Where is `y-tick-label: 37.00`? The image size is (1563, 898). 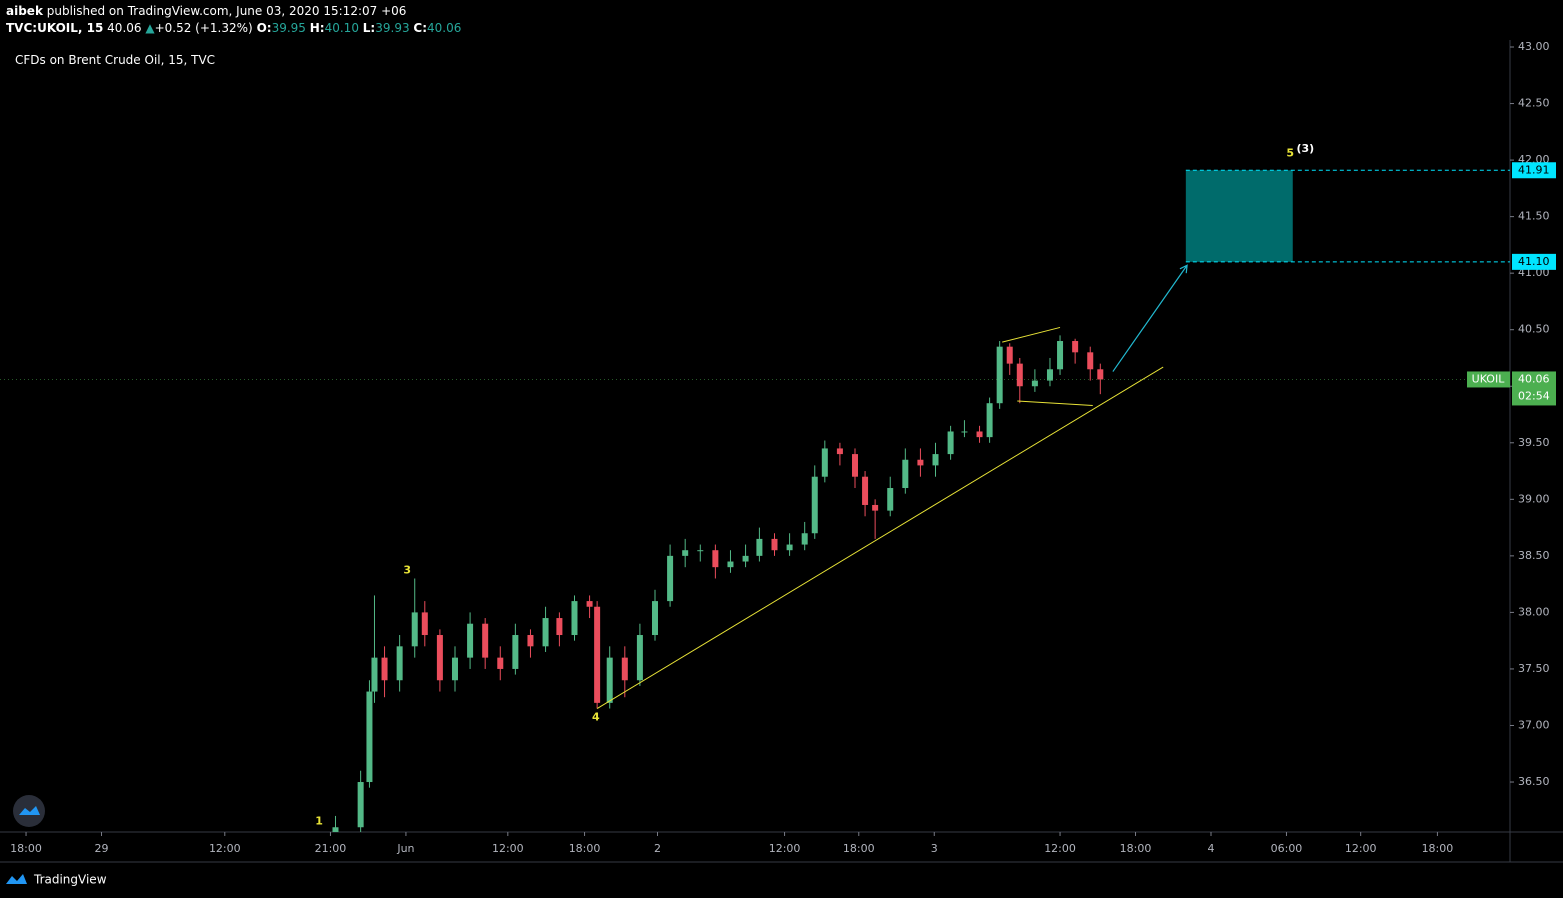 y-tick-label: 37.00 is located at coordinates (1534, 724).